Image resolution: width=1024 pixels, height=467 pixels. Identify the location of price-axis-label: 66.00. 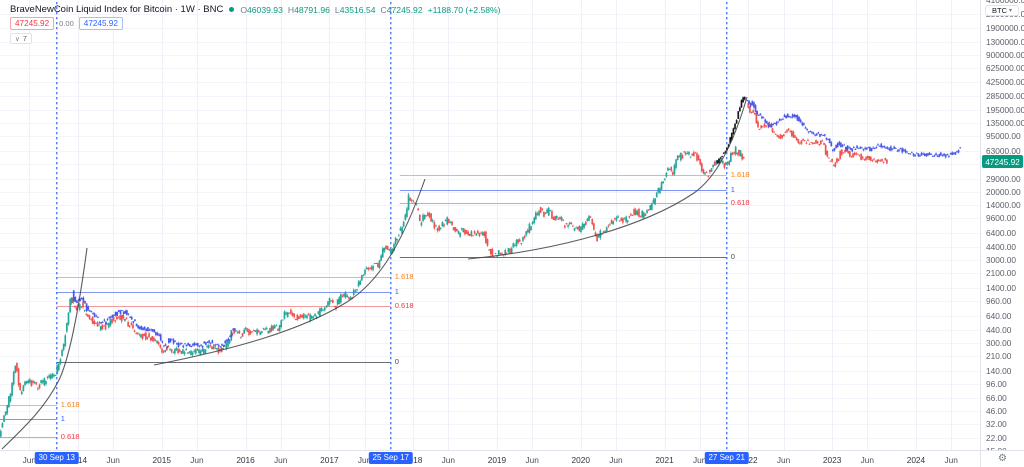
(996, 397).